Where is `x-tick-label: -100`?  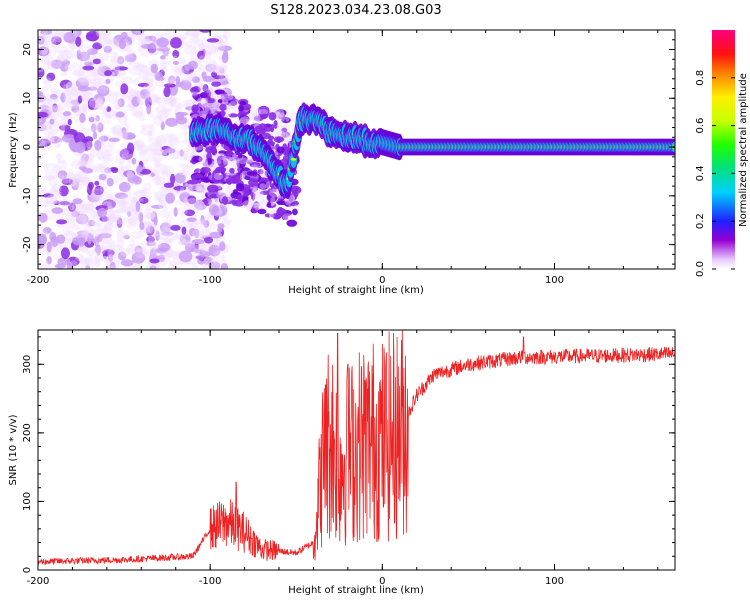 x-tick-label: -100 is located at coordinates (210, 280).